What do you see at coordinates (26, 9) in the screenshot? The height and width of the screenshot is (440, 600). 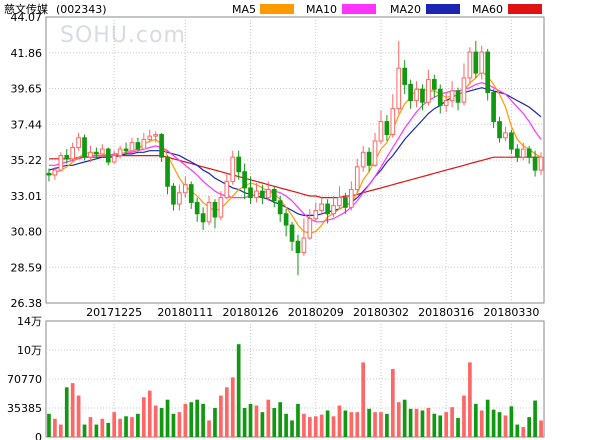 I see `stock-title: 慈文传媒` at bounding box center [26, 9].